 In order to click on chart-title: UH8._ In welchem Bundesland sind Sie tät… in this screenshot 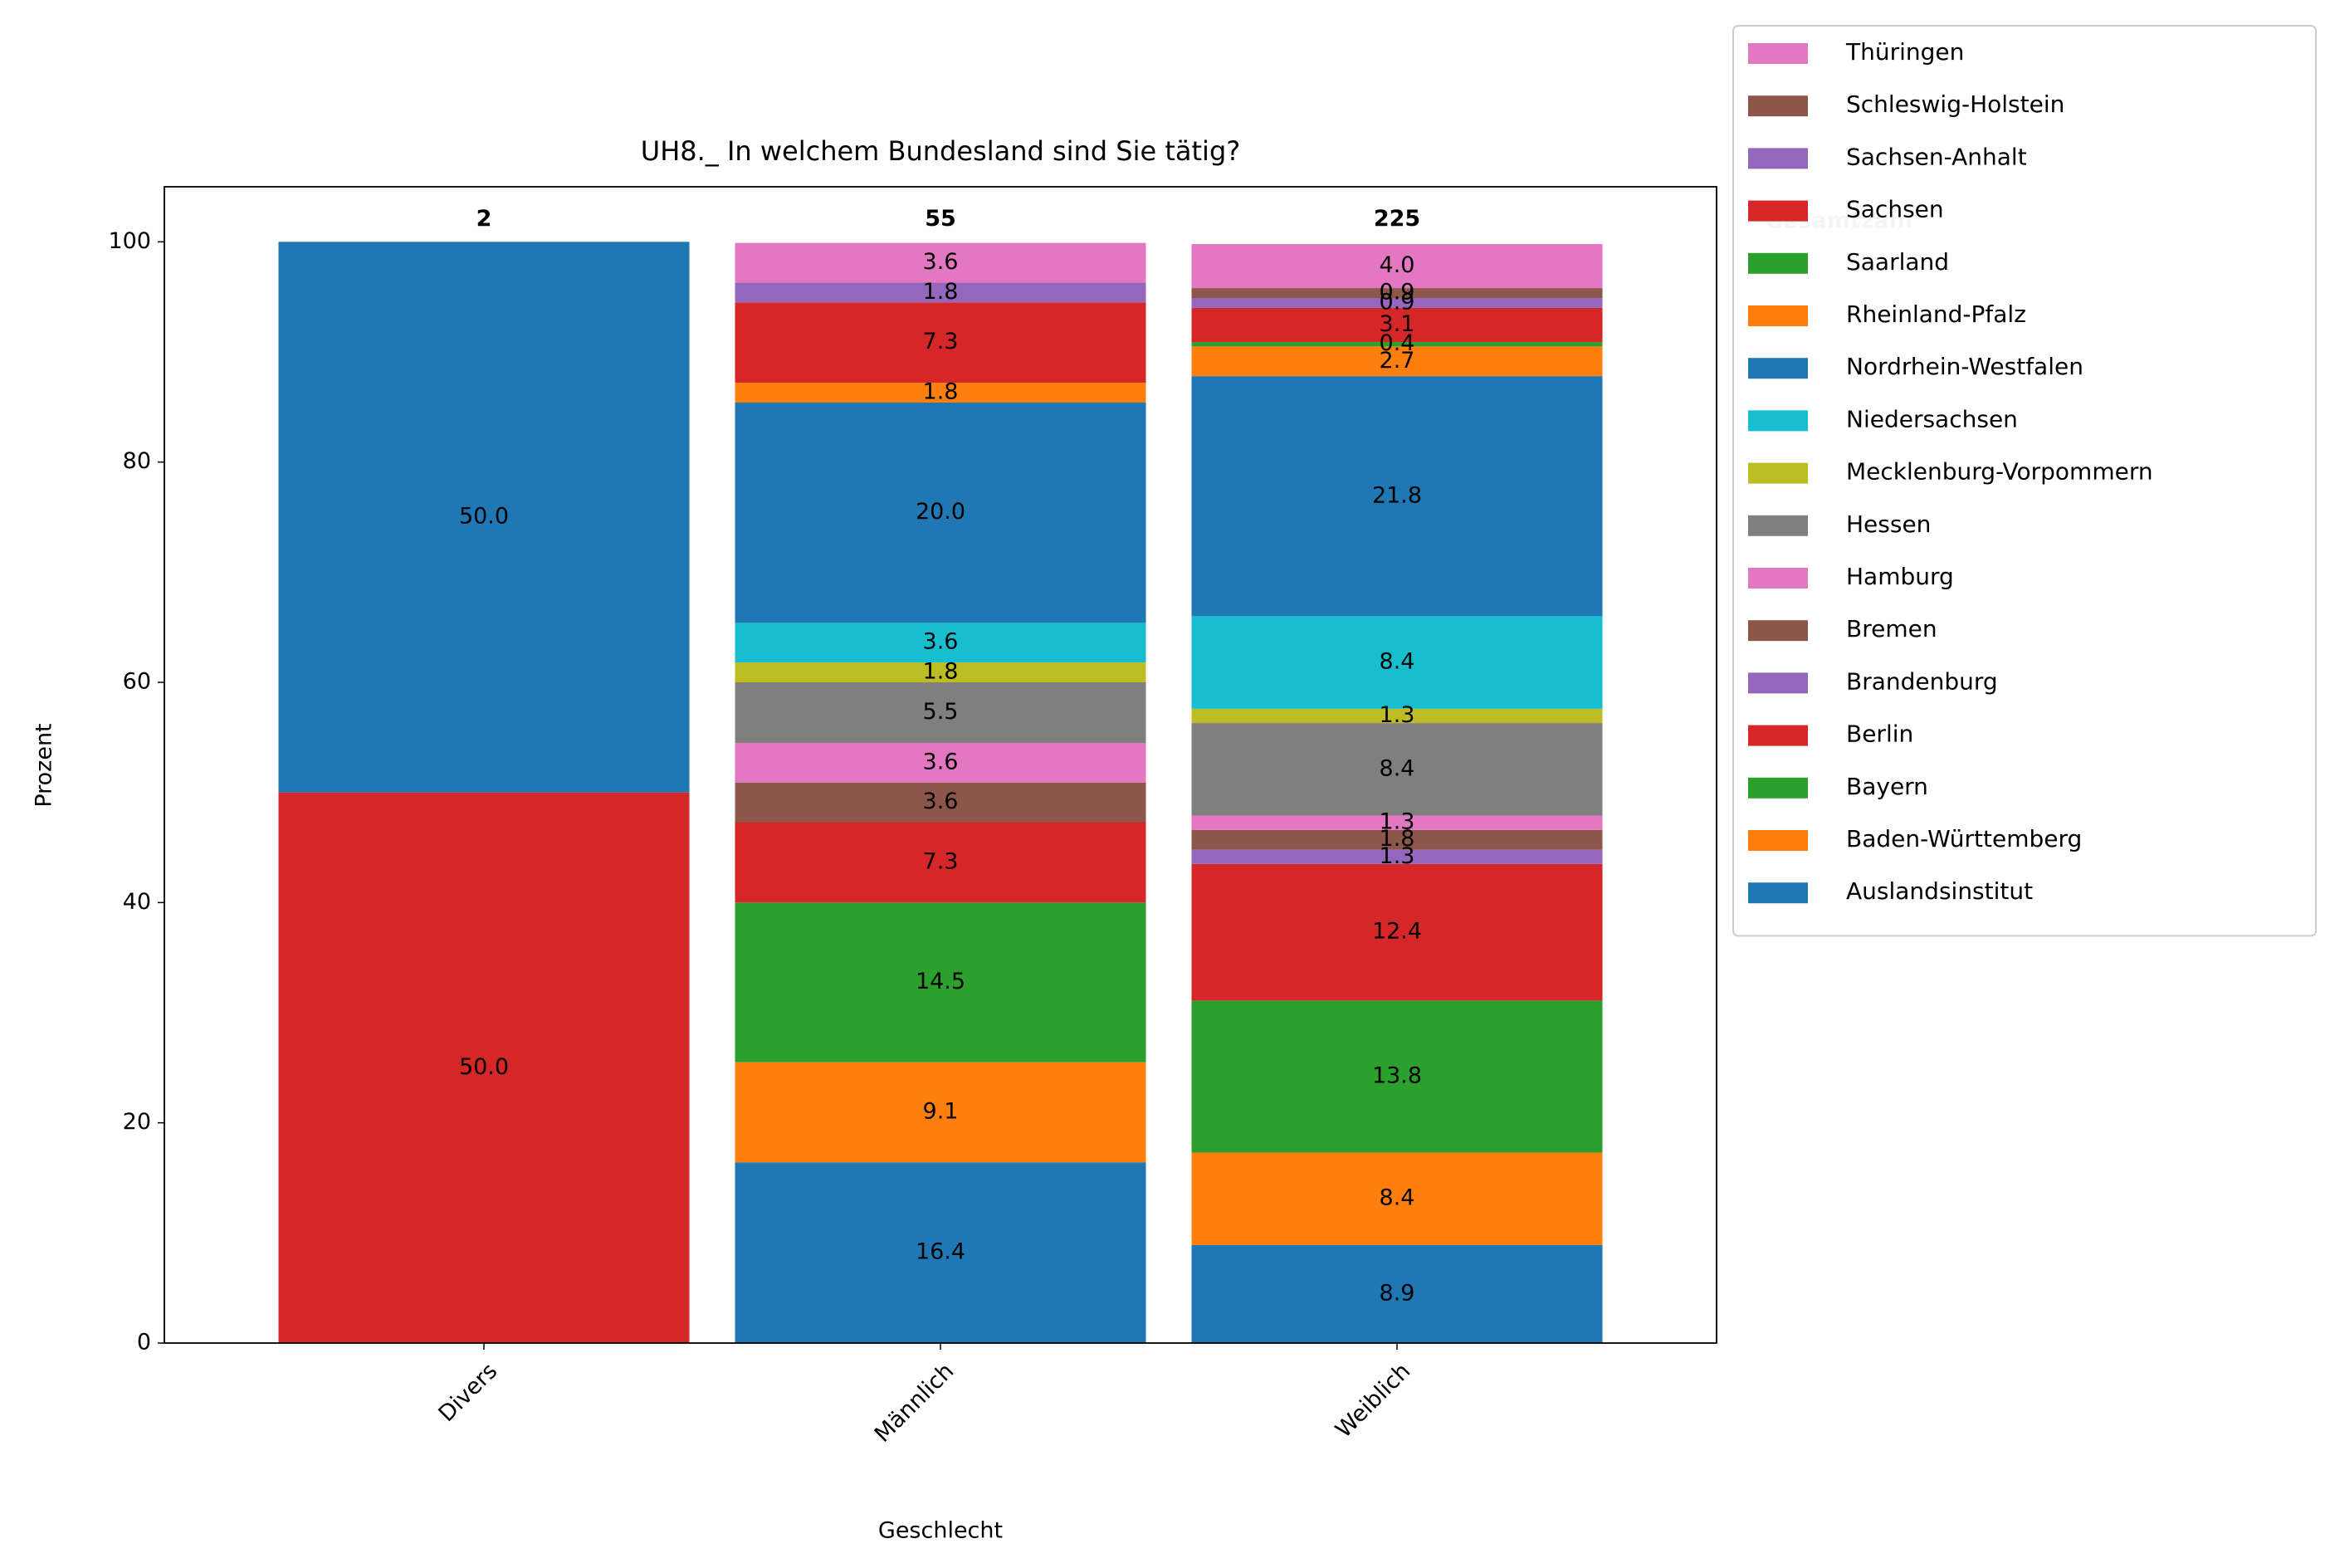, I will do `click(940, 151)`.